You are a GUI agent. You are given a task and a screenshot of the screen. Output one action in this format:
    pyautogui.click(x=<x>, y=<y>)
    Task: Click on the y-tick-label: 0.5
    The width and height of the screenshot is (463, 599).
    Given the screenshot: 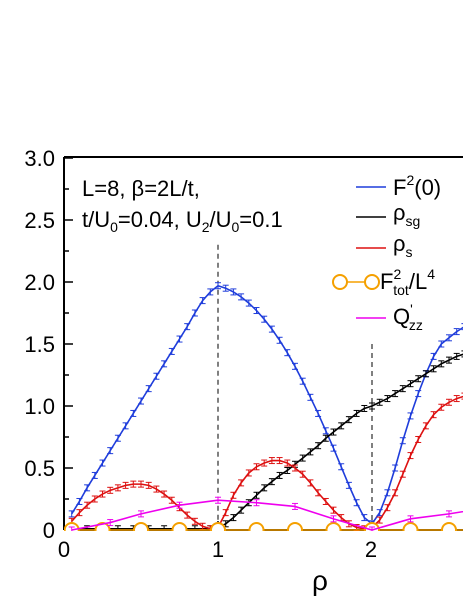 What is the action you would take?
    pyautogui.click(x=39, y=468)
    